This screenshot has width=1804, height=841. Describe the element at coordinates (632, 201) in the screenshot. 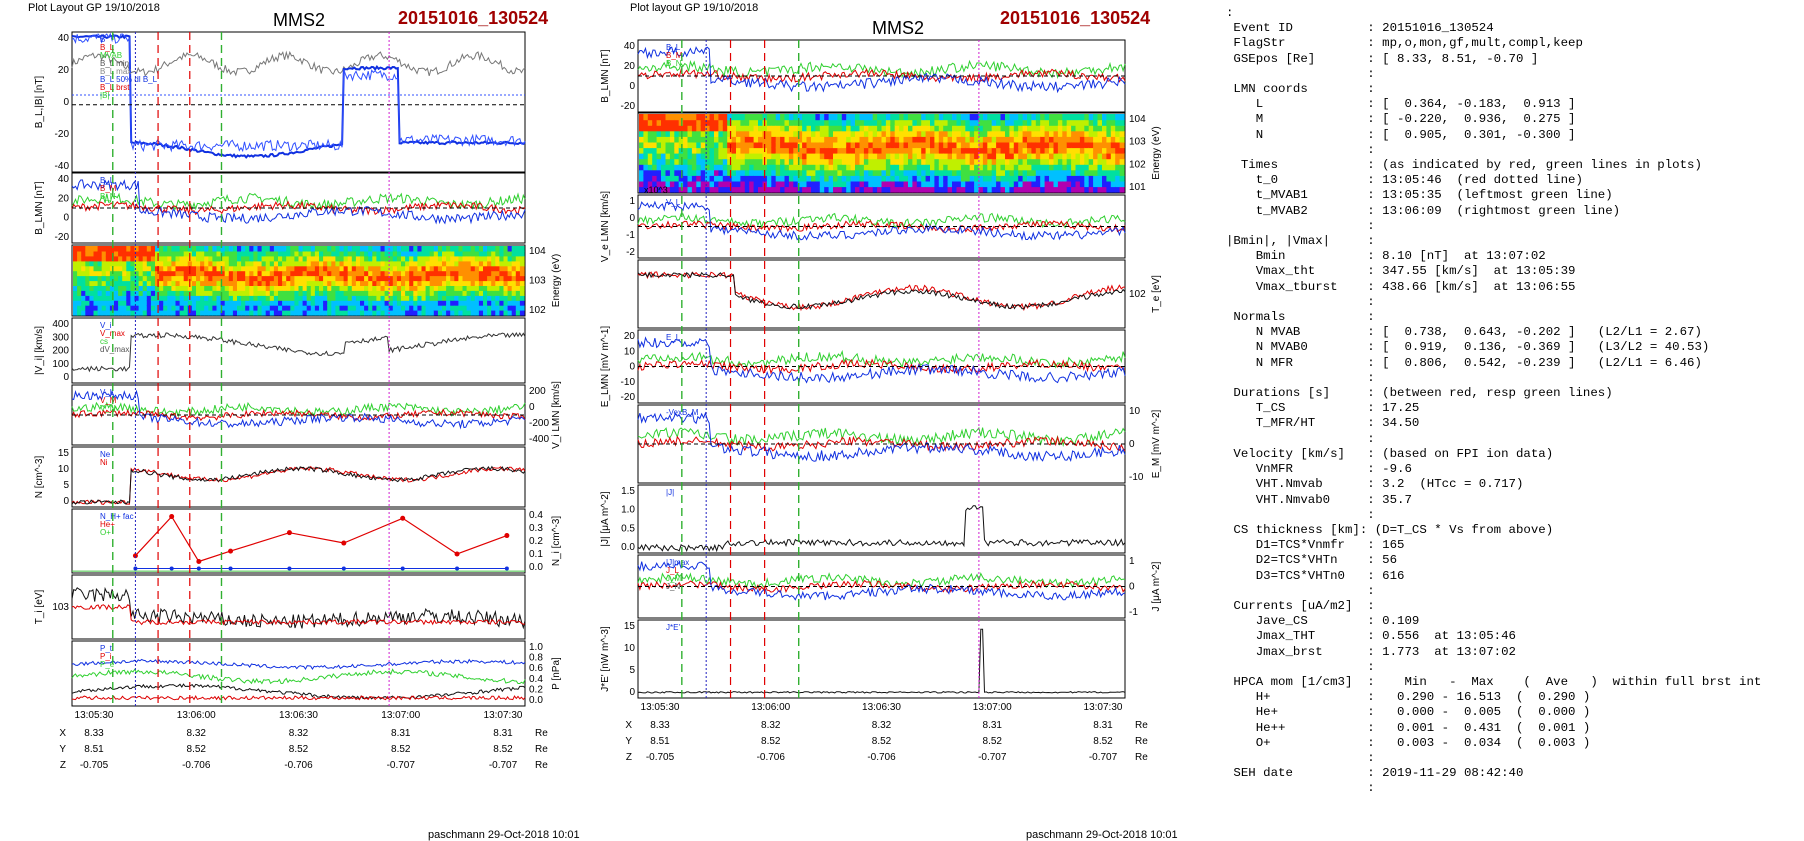

I see `y-tick-label: 1` at that location.